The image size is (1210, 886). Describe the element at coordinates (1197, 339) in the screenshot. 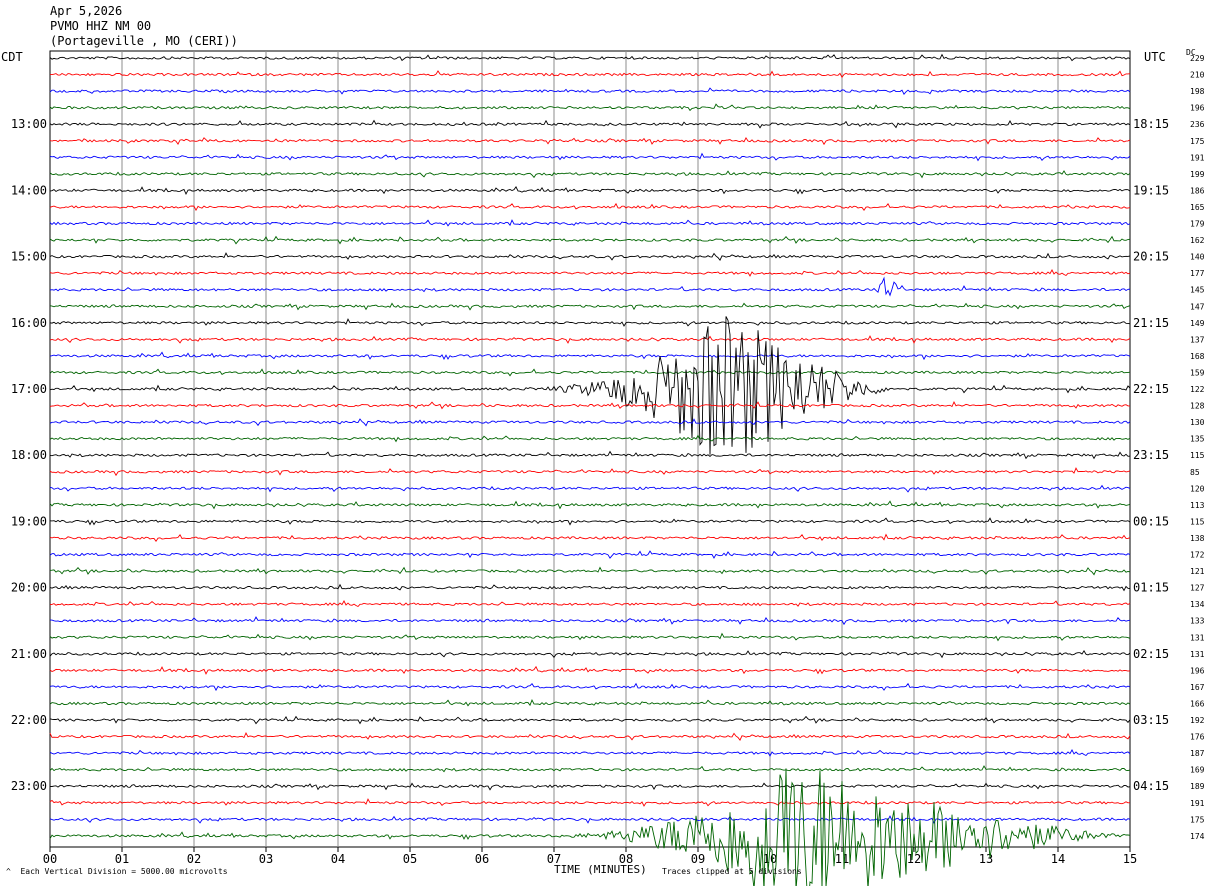

I see `dc-offset-label: 137` at that location.